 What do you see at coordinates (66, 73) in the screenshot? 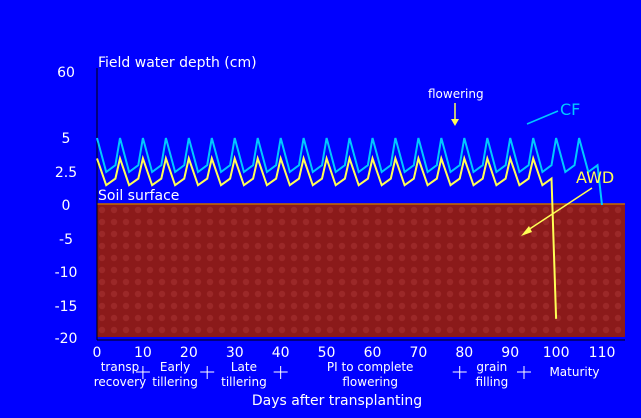
I see `y-tick-label: 60` at bounding box center [66, 73].